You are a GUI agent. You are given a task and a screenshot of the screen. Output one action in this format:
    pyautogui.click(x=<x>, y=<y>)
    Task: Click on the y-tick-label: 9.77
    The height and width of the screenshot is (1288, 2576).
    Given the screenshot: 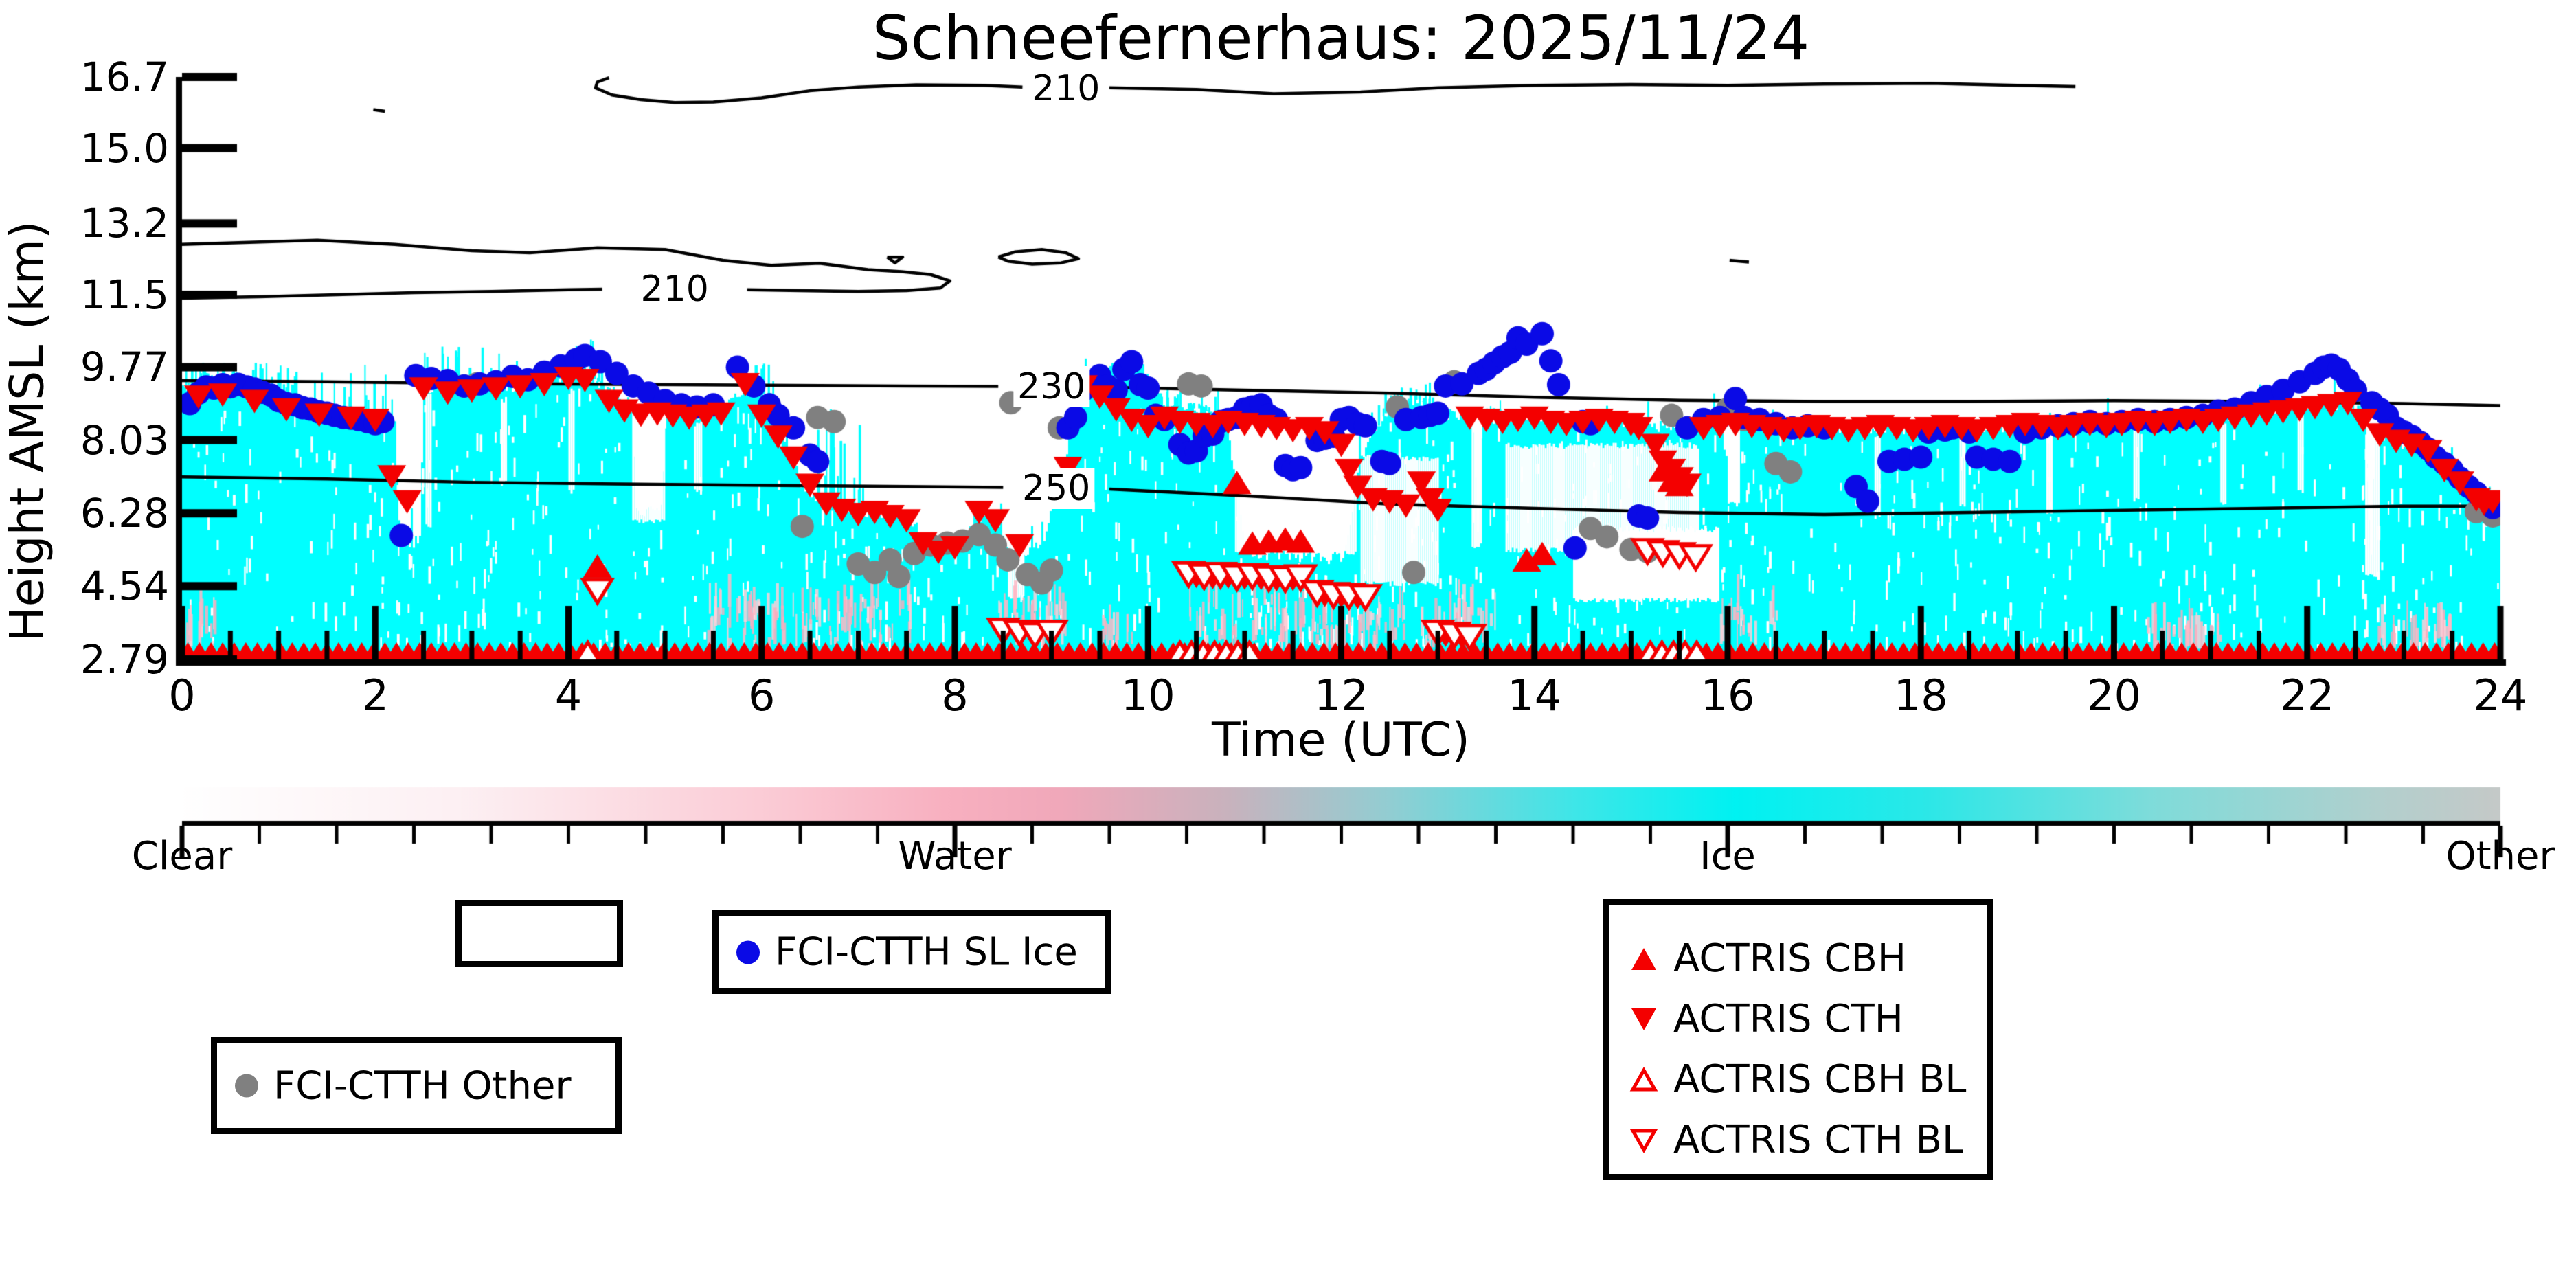 What is the action you would take?
    pyautogui.click(x=124, y=367)
    